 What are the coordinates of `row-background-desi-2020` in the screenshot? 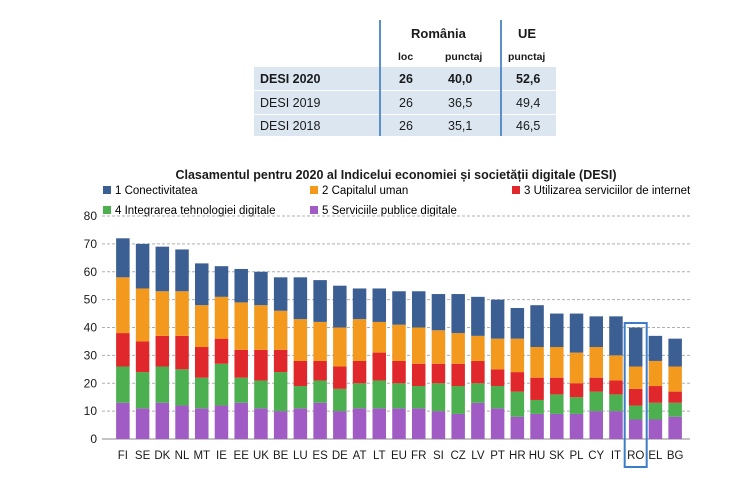 It's located at (405, 78).